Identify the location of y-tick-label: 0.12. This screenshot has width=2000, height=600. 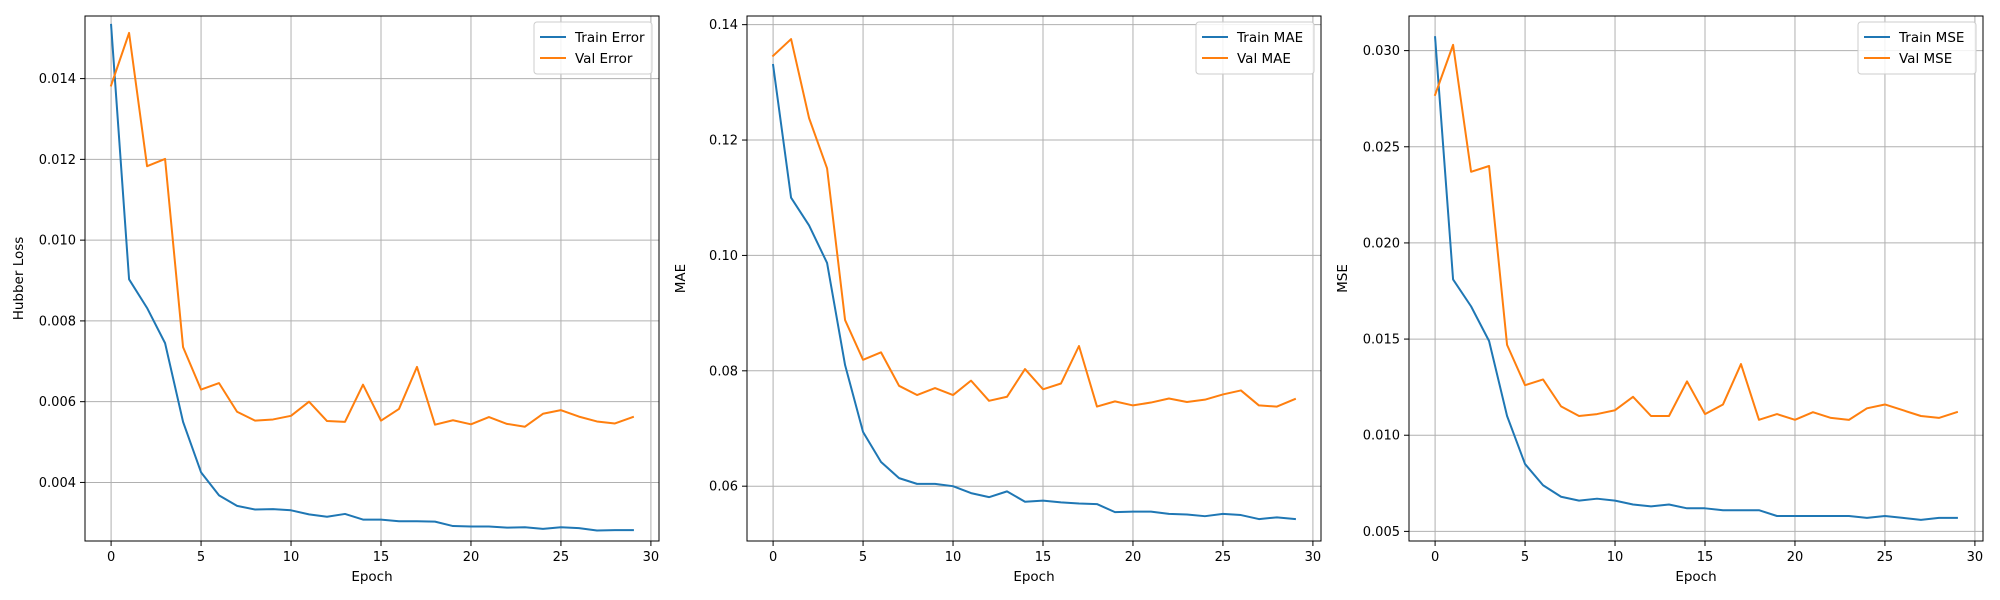
(723, 141).